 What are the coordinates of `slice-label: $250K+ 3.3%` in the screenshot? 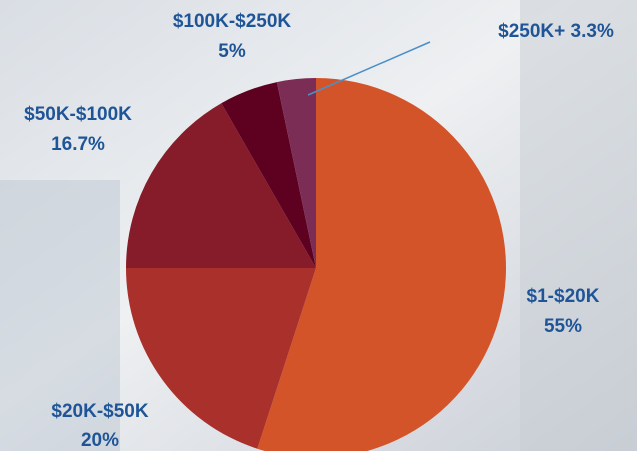 It's located at (556, 31).